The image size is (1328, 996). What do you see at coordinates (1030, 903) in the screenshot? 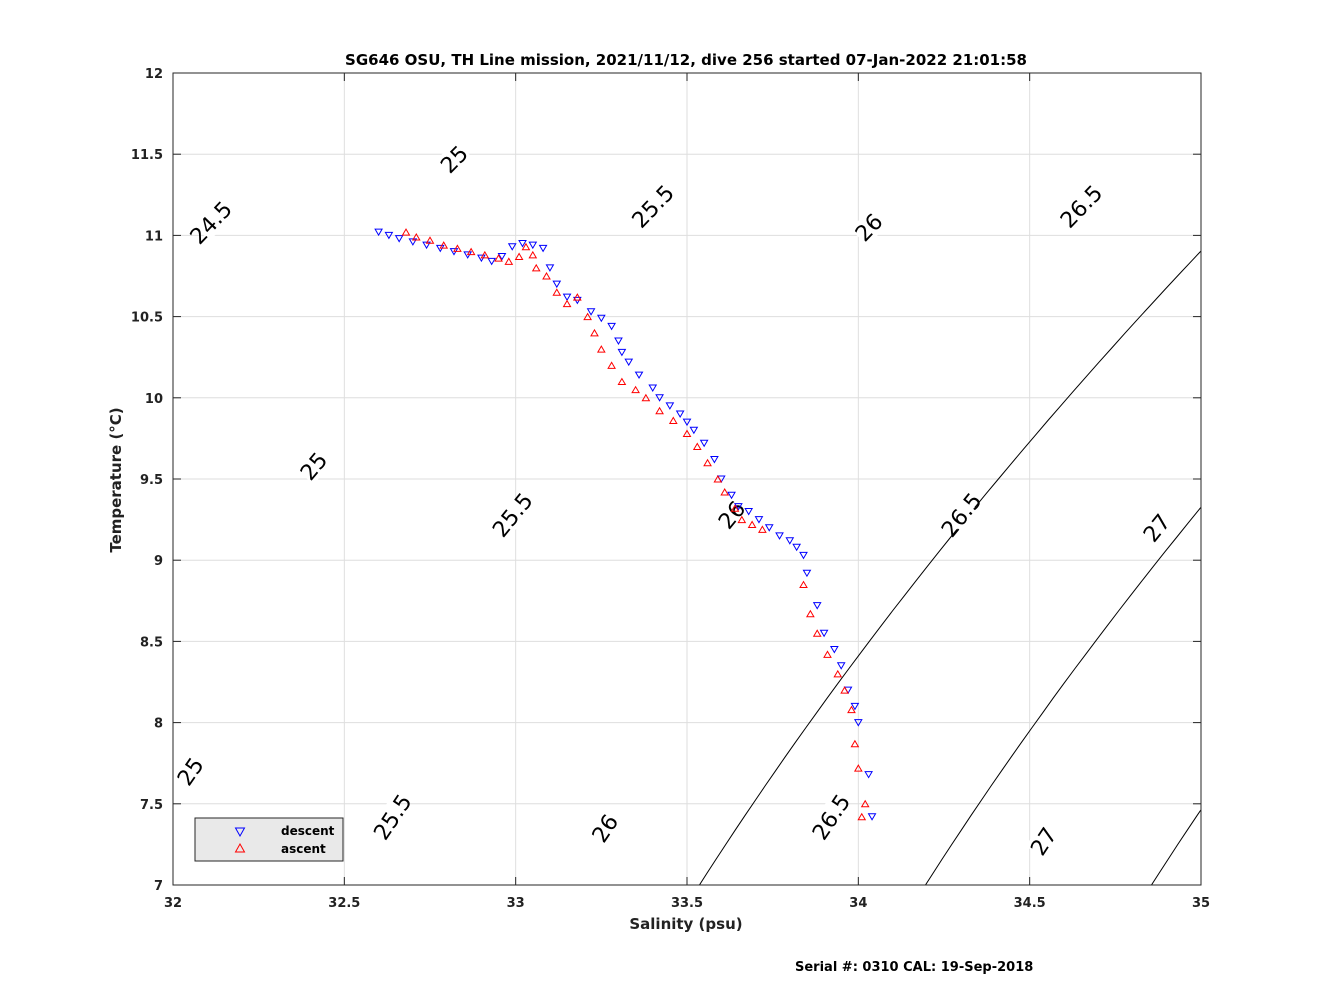
I see `x-tick-label: 34.5` at bounding box center [1030, 903].